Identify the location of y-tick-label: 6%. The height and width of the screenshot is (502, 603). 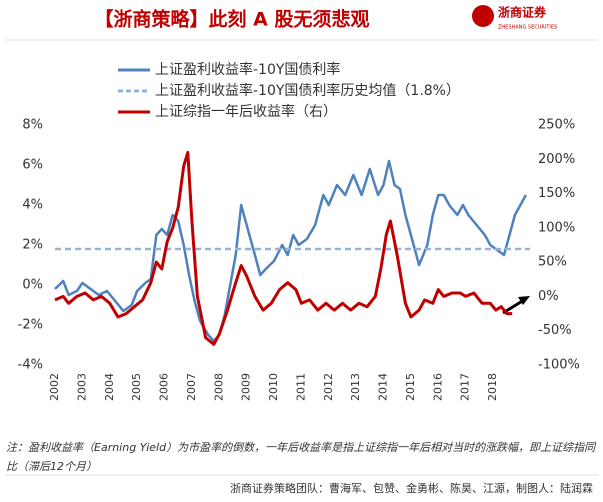
(32, 165).